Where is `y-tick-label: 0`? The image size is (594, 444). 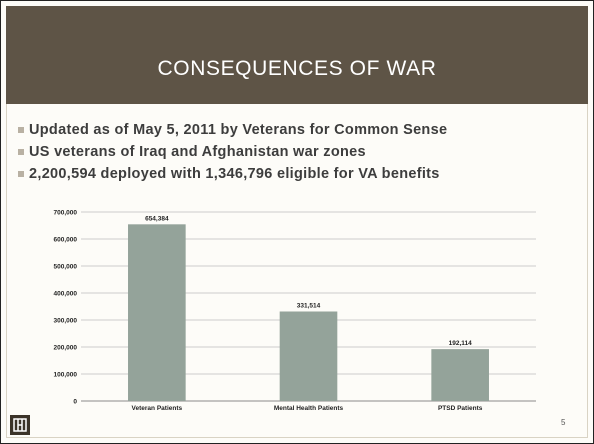 y-tick-label: 0 is located at coordinates (75, 402).